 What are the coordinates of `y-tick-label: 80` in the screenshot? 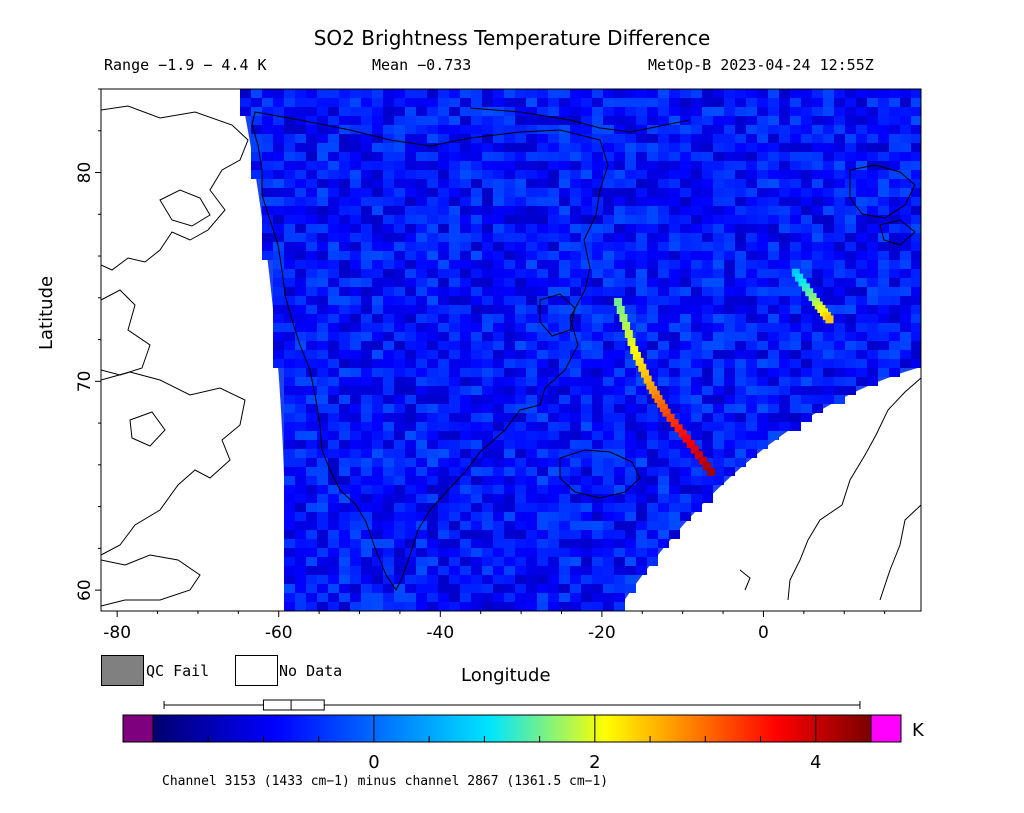 It's located at (85, 173).